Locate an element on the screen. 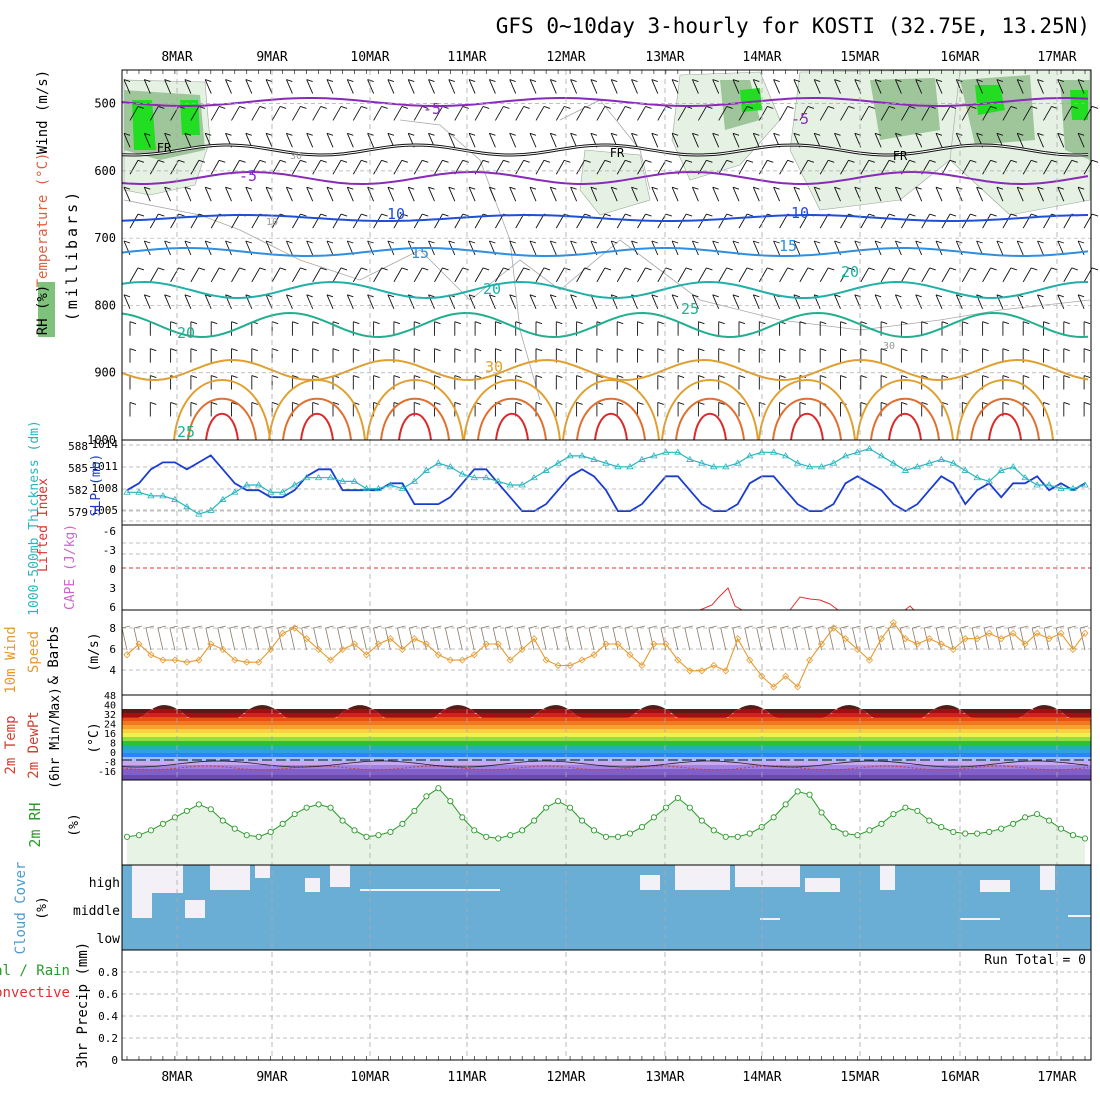  wind-tick-label: 8 is located at coordinates (112, 628).